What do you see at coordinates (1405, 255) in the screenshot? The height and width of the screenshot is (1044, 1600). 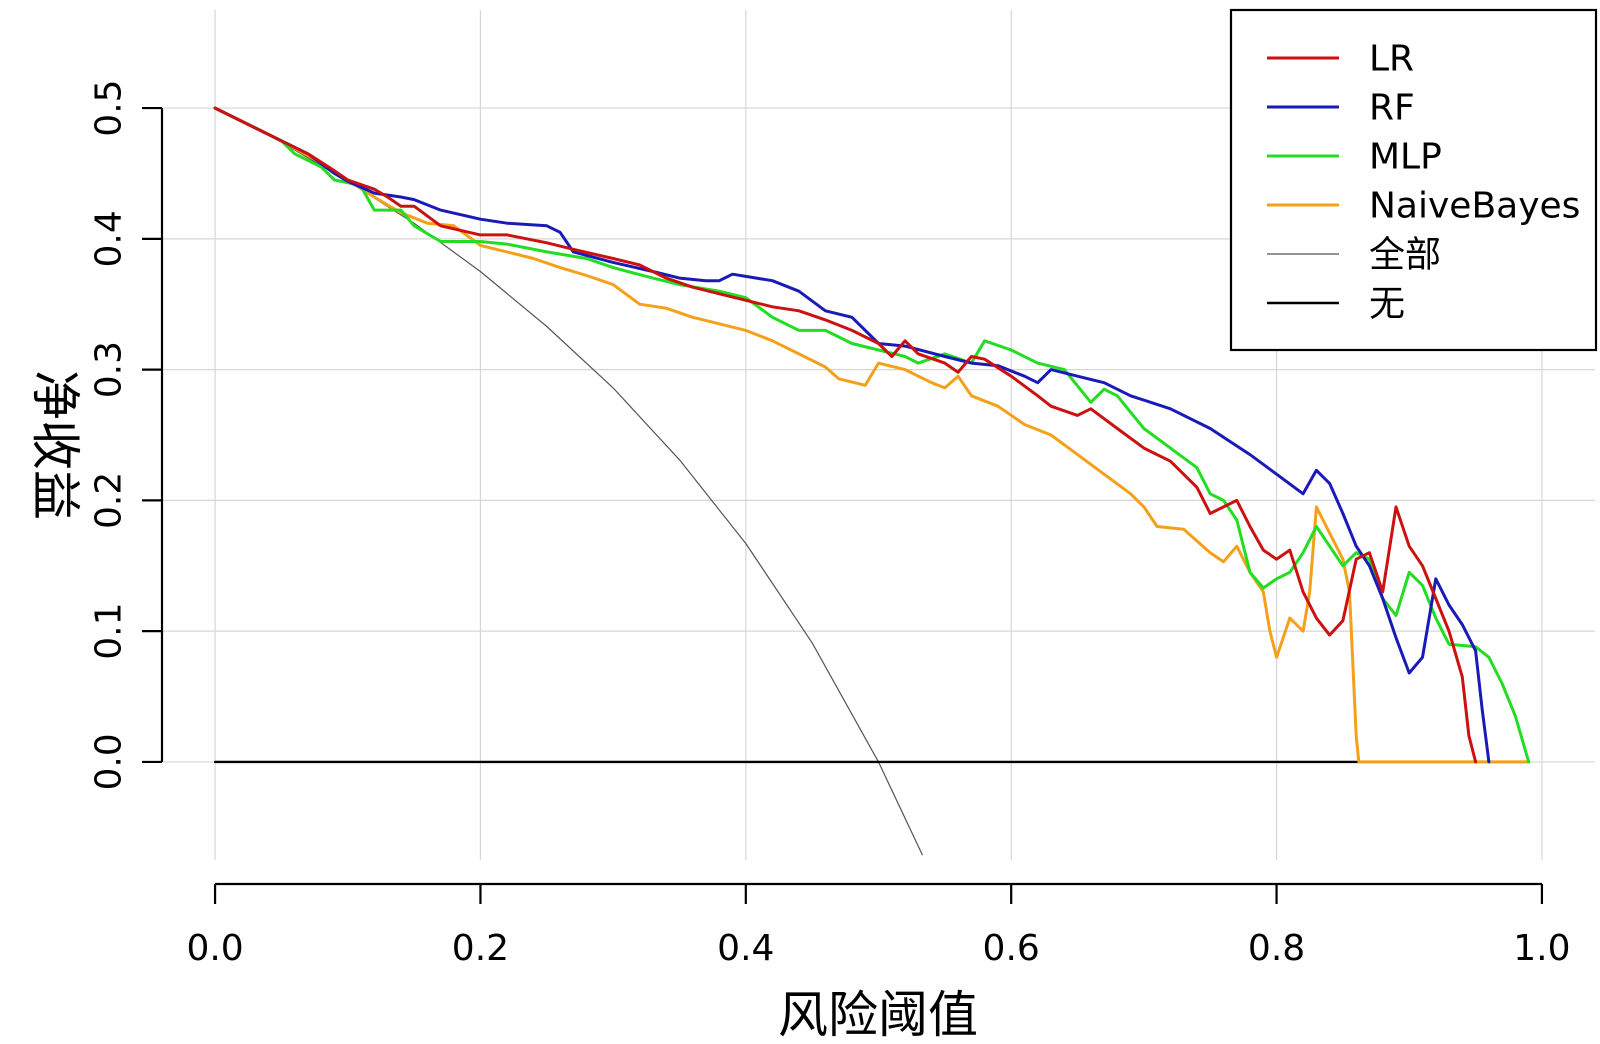 I see `legend-label: 全部` at bounding box center [1405, 255].